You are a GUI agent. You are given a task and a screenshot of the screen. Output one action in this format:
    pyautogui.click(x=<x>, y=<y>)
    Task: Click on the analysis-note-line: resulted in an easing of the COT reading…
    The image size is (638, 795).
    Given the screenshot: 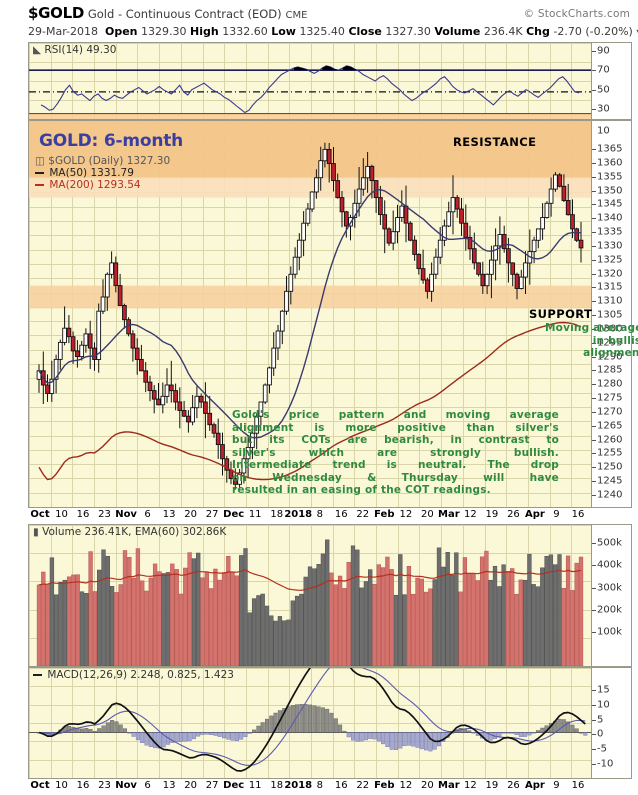 What is the action you would take?
    pyautogui.click(x=361, y=490)
    